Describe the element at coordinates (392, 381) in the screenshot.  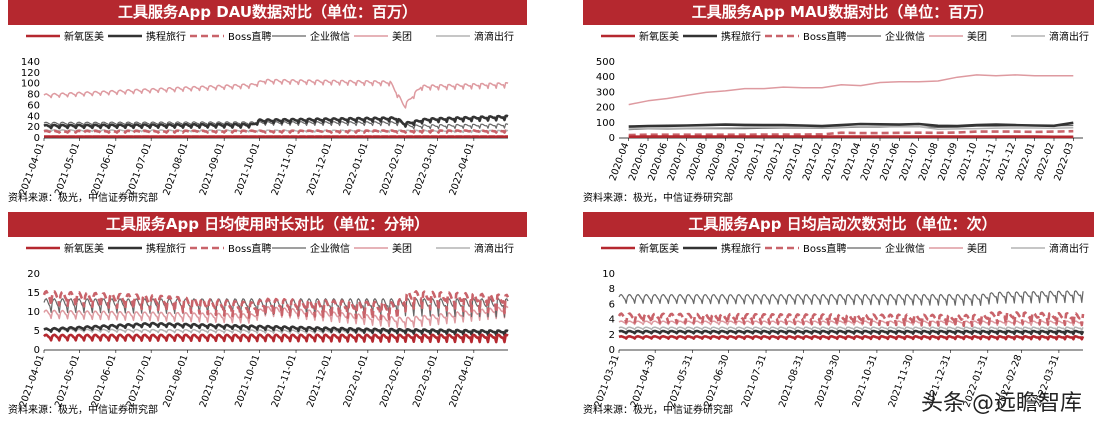
I see `x-tick-label: 2022-02-01` at that location.